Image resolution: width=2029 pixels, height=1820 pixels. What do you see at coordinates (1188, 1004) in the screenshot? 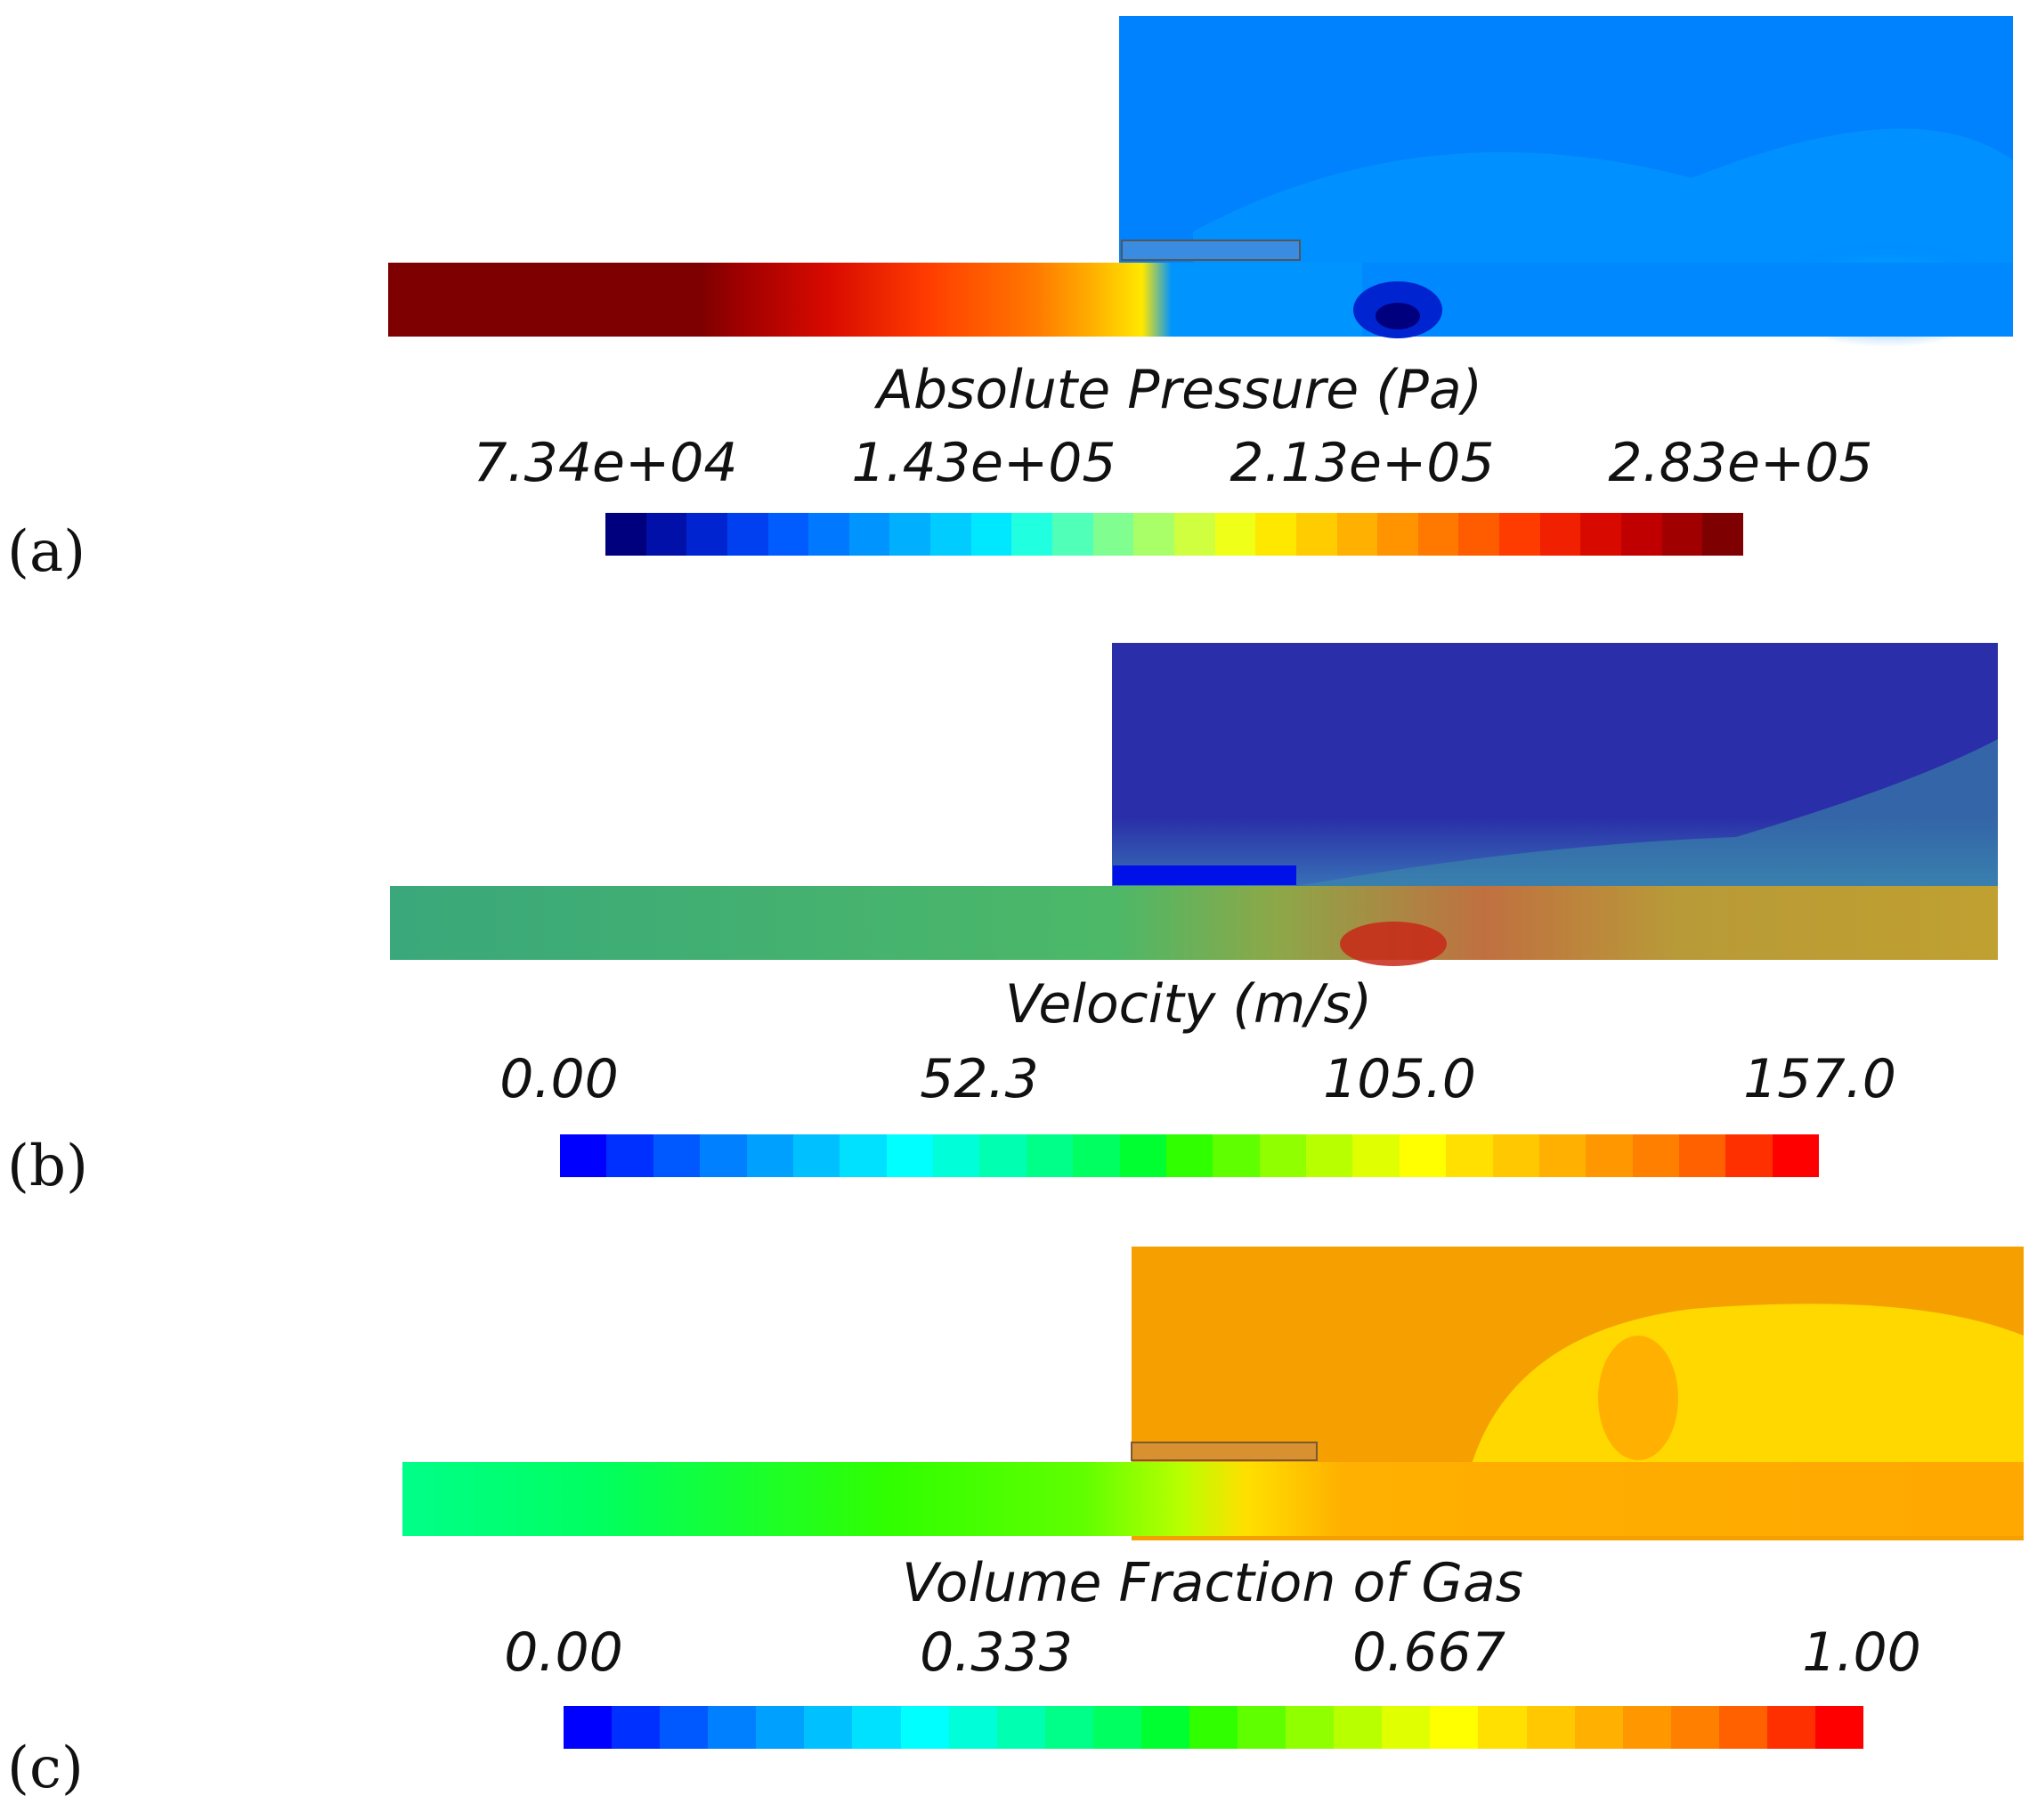
I see `velocity-title: Velocity (m/s)` at bounding box center [1188, 1004].